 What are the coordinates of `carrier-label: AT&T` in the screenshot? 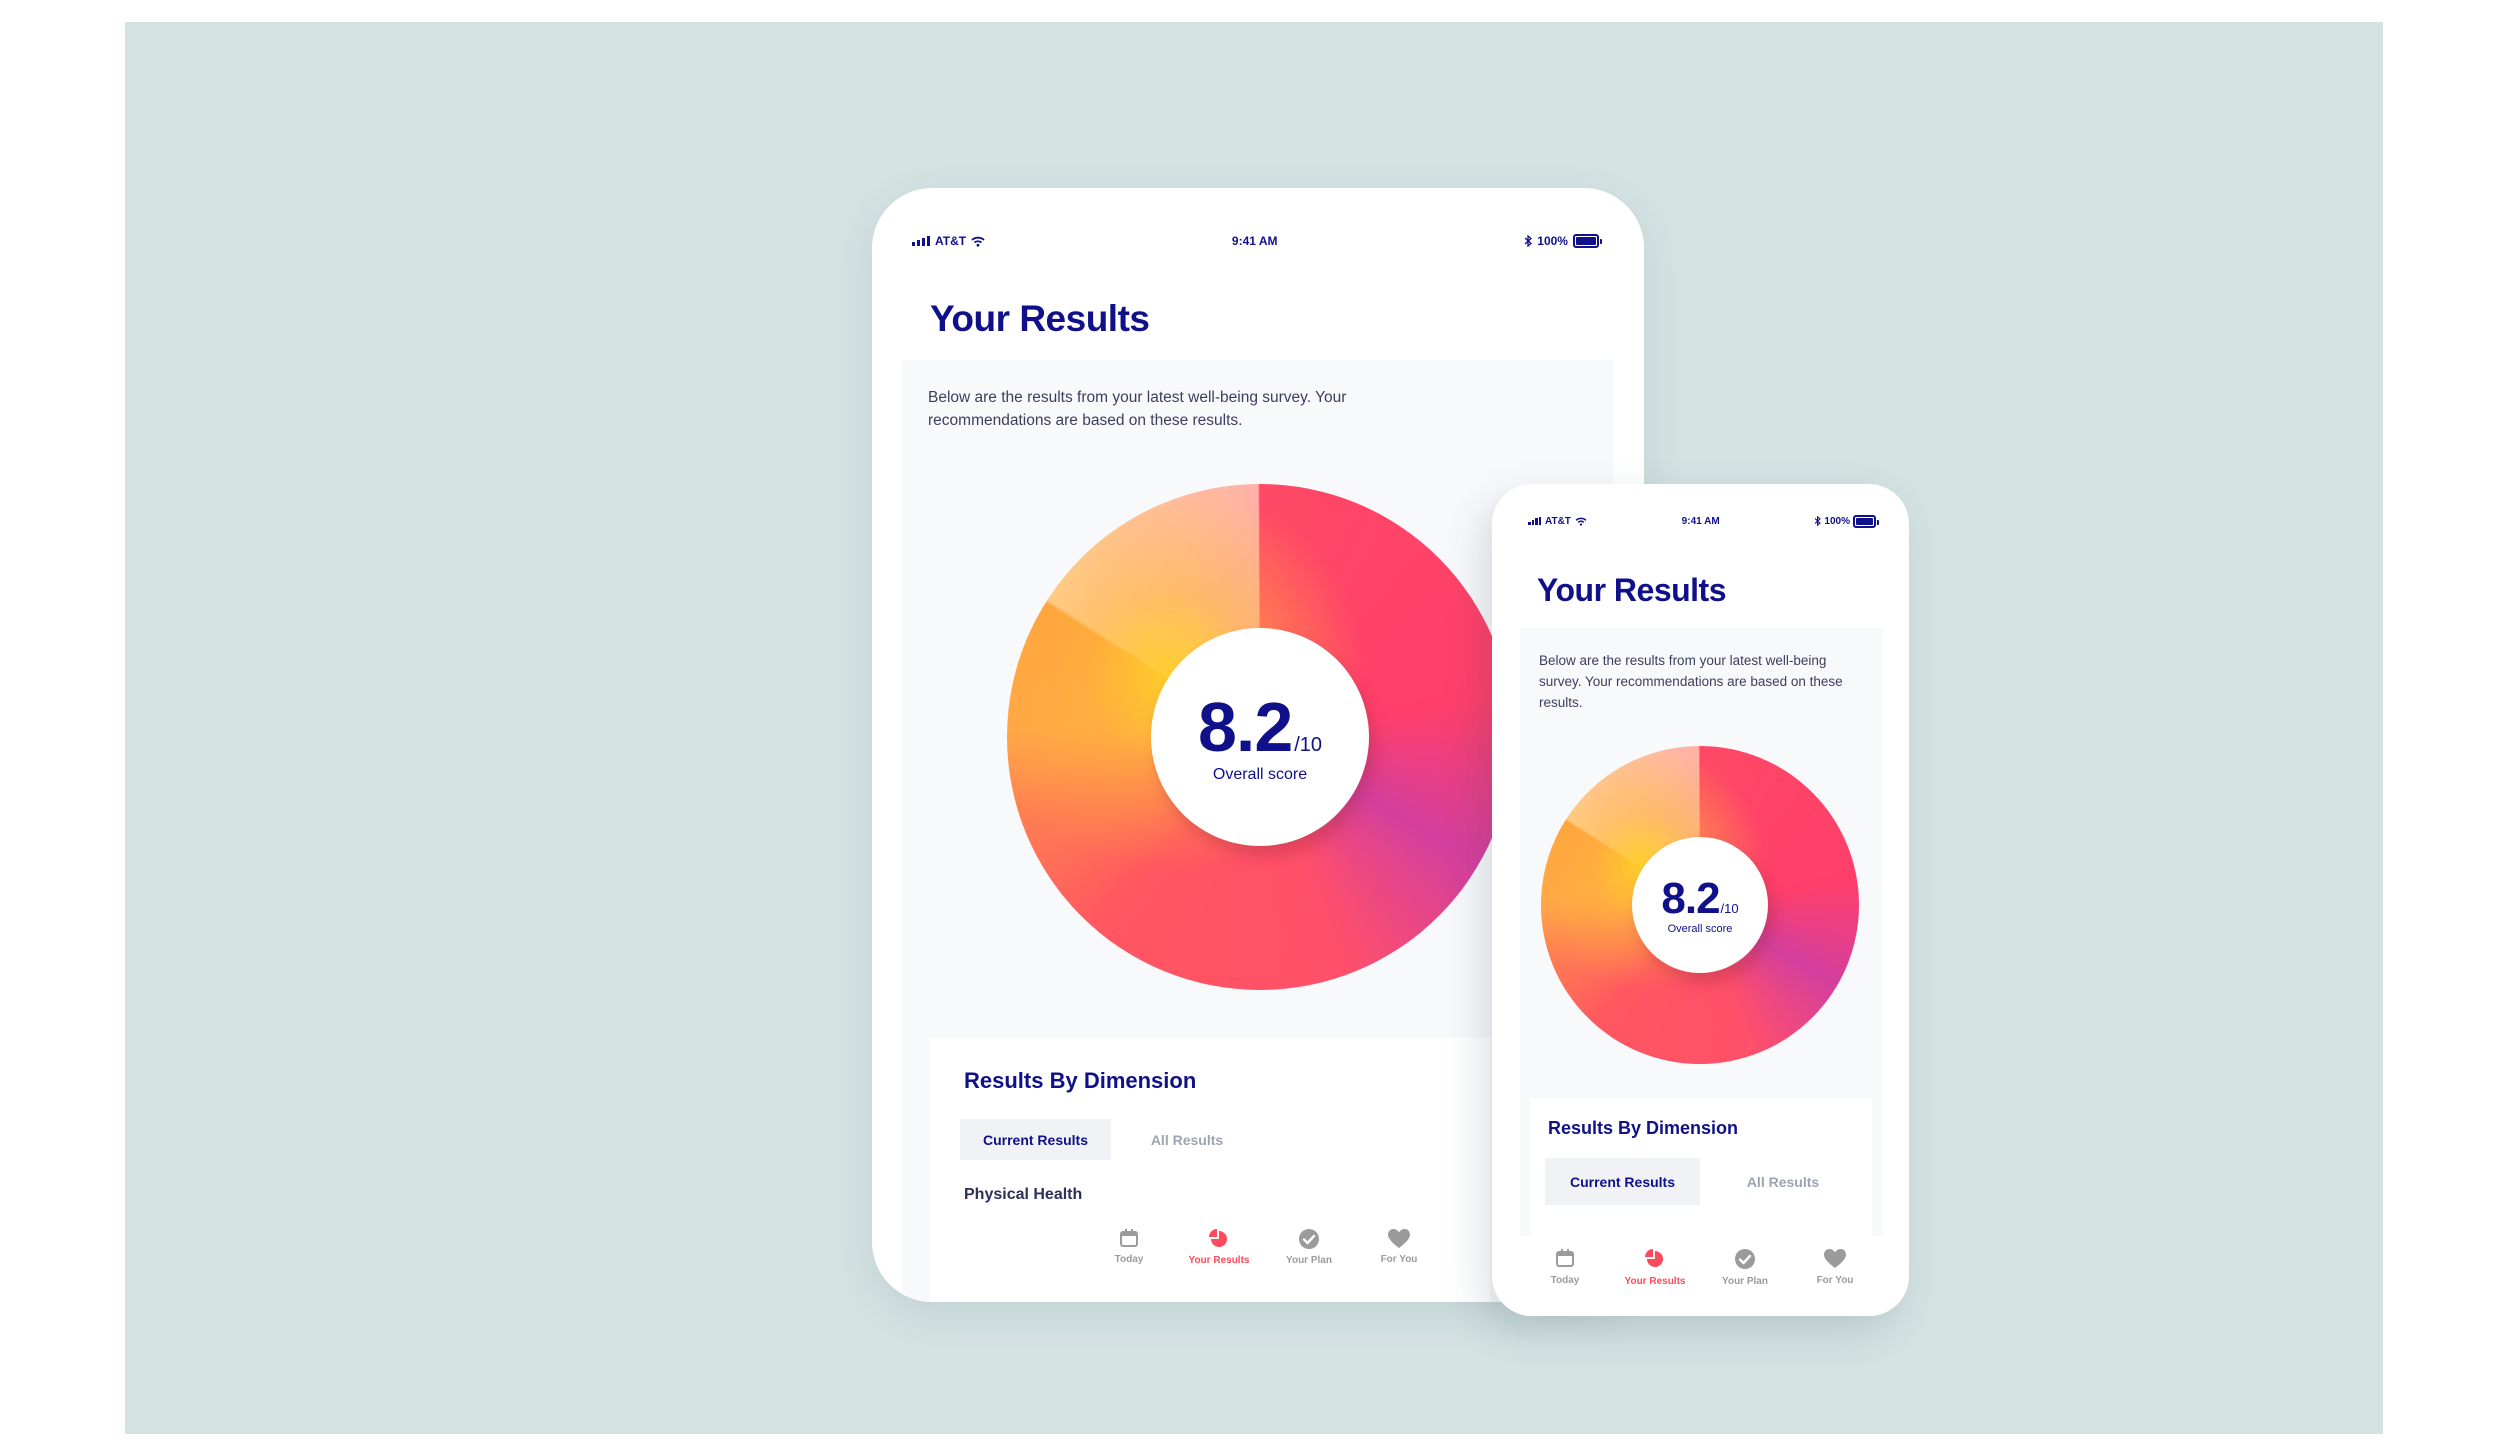 It's located at (951, 241).